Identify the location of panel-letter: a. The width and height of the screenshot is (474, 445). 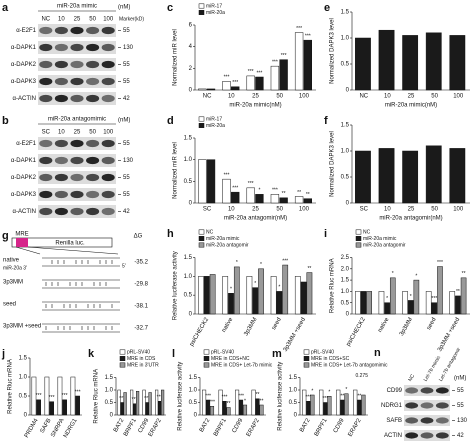
(5, 8).